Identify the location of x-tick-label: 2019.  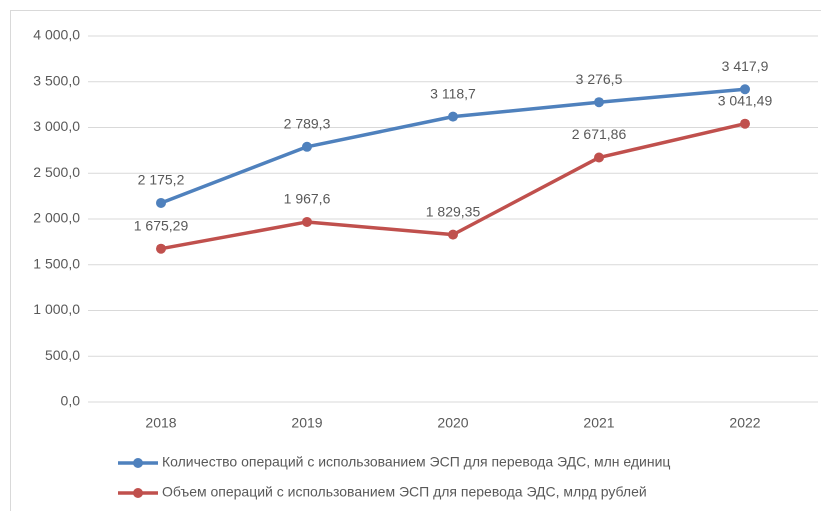
(306, 423).